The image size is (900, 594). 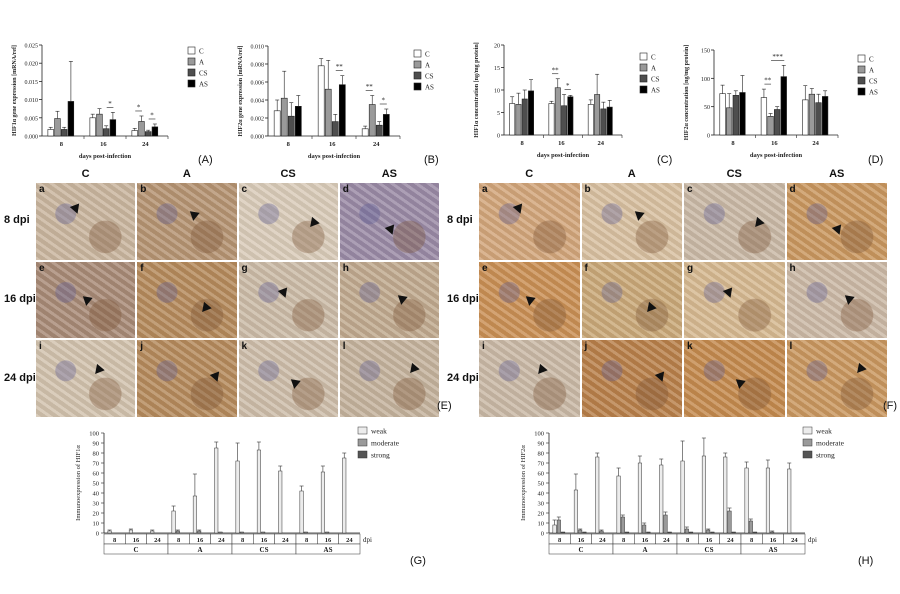 I want to click on y-tick-label: 0.000, so click(x=32, y=138).